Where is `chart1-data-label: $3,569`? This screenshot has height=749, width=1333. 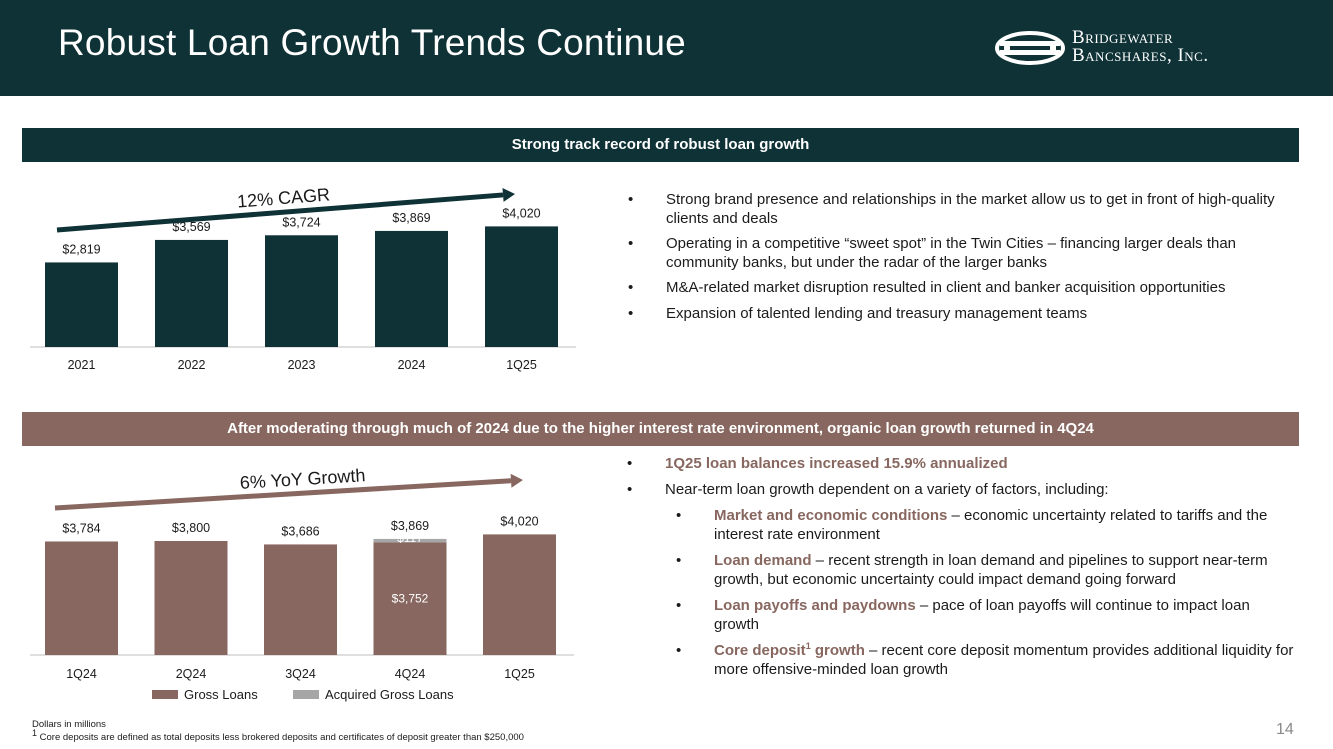
chart1-data-label: $3,569 is located at coordinates (191, 227).